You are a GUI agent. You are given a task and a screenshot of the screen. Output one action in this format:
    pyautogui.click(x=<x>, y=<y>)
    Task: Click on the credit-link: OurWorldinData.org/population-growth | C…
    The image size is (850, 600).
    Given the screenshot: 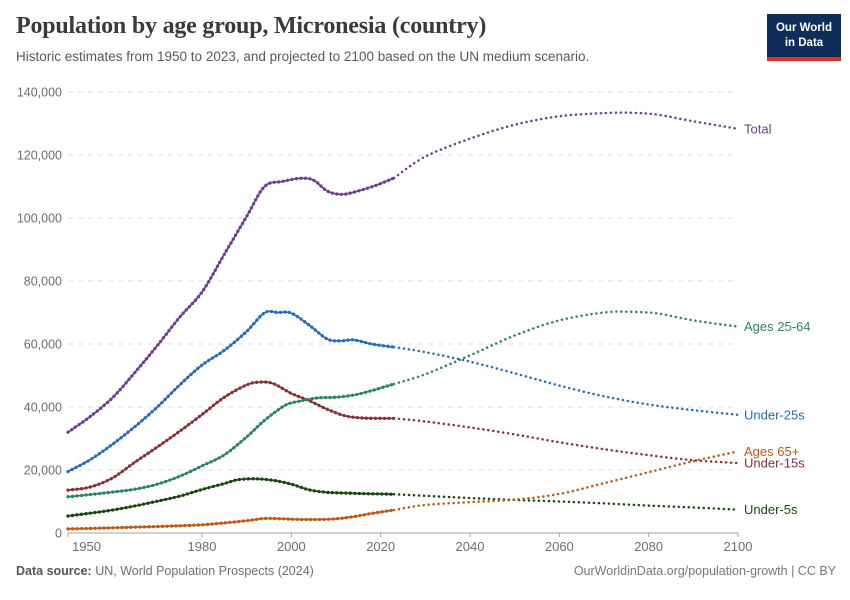 What is the action you would take?
    pyautogui.click(x=704, y=571)
    